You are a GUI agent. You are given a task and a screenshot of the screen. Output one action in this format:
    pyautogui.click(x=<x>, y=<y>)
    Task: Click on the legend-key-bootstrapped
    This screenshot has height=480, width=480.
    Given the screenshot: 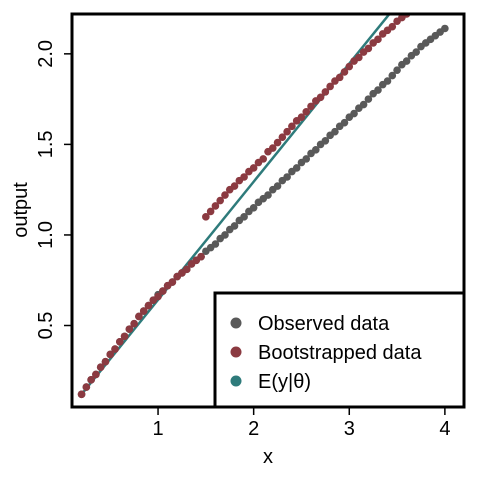 What is the action you would take?
    pyautogui.click(x=236, y=352)
    